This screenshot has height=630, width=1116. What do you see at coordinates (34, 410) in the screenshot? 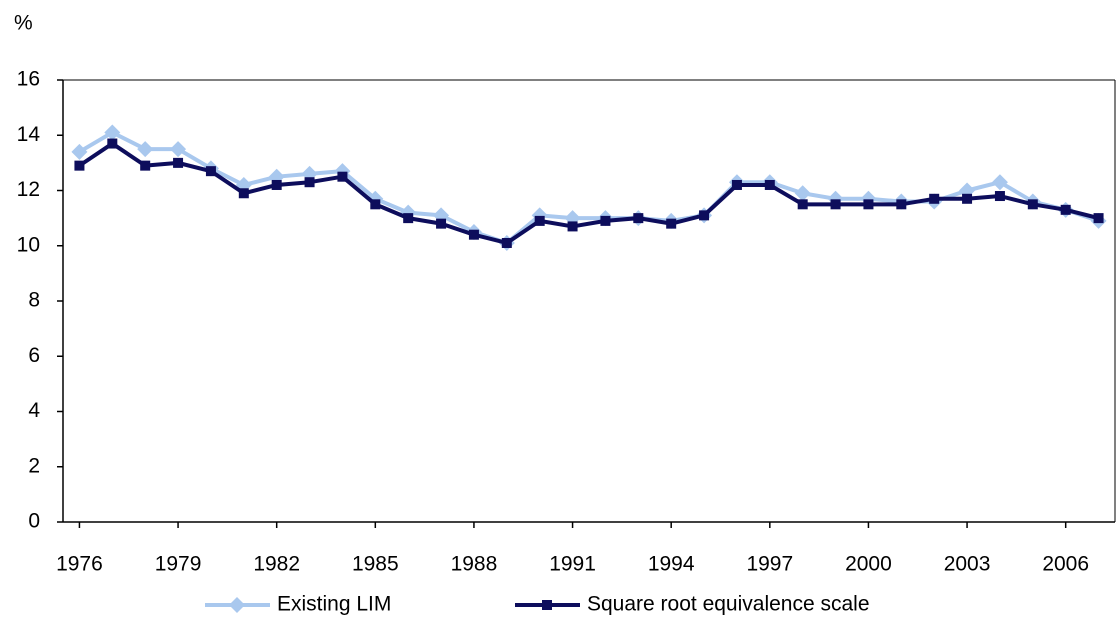
I see `y-tick-label: 4` at bounding box center [34, 410].